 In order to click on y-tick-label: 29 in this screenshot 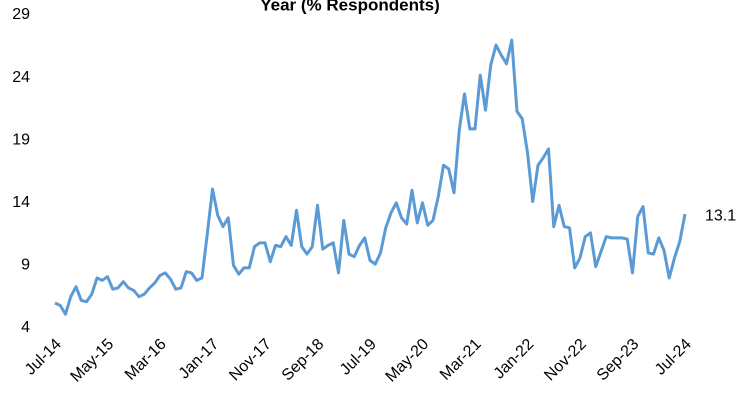, I will do `click(21, 14)`.